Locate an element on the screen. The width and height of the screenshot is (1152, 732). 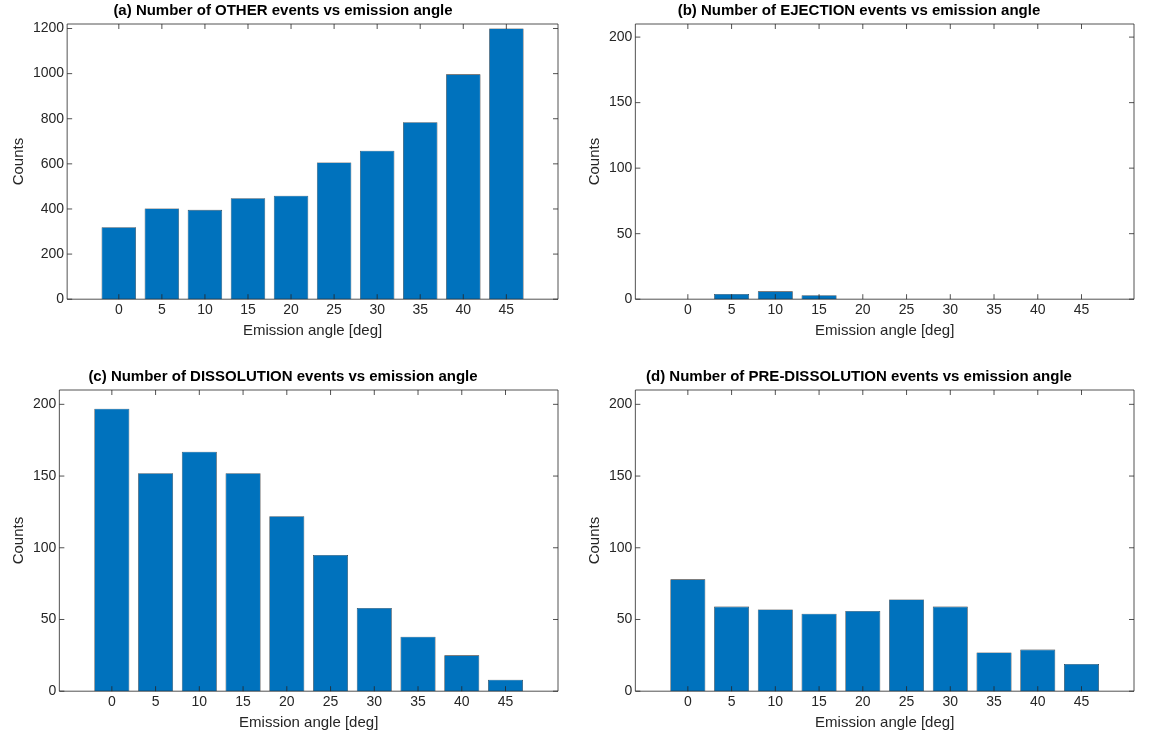
y-tick-label: 1000 is located at coordinates (48, 72).